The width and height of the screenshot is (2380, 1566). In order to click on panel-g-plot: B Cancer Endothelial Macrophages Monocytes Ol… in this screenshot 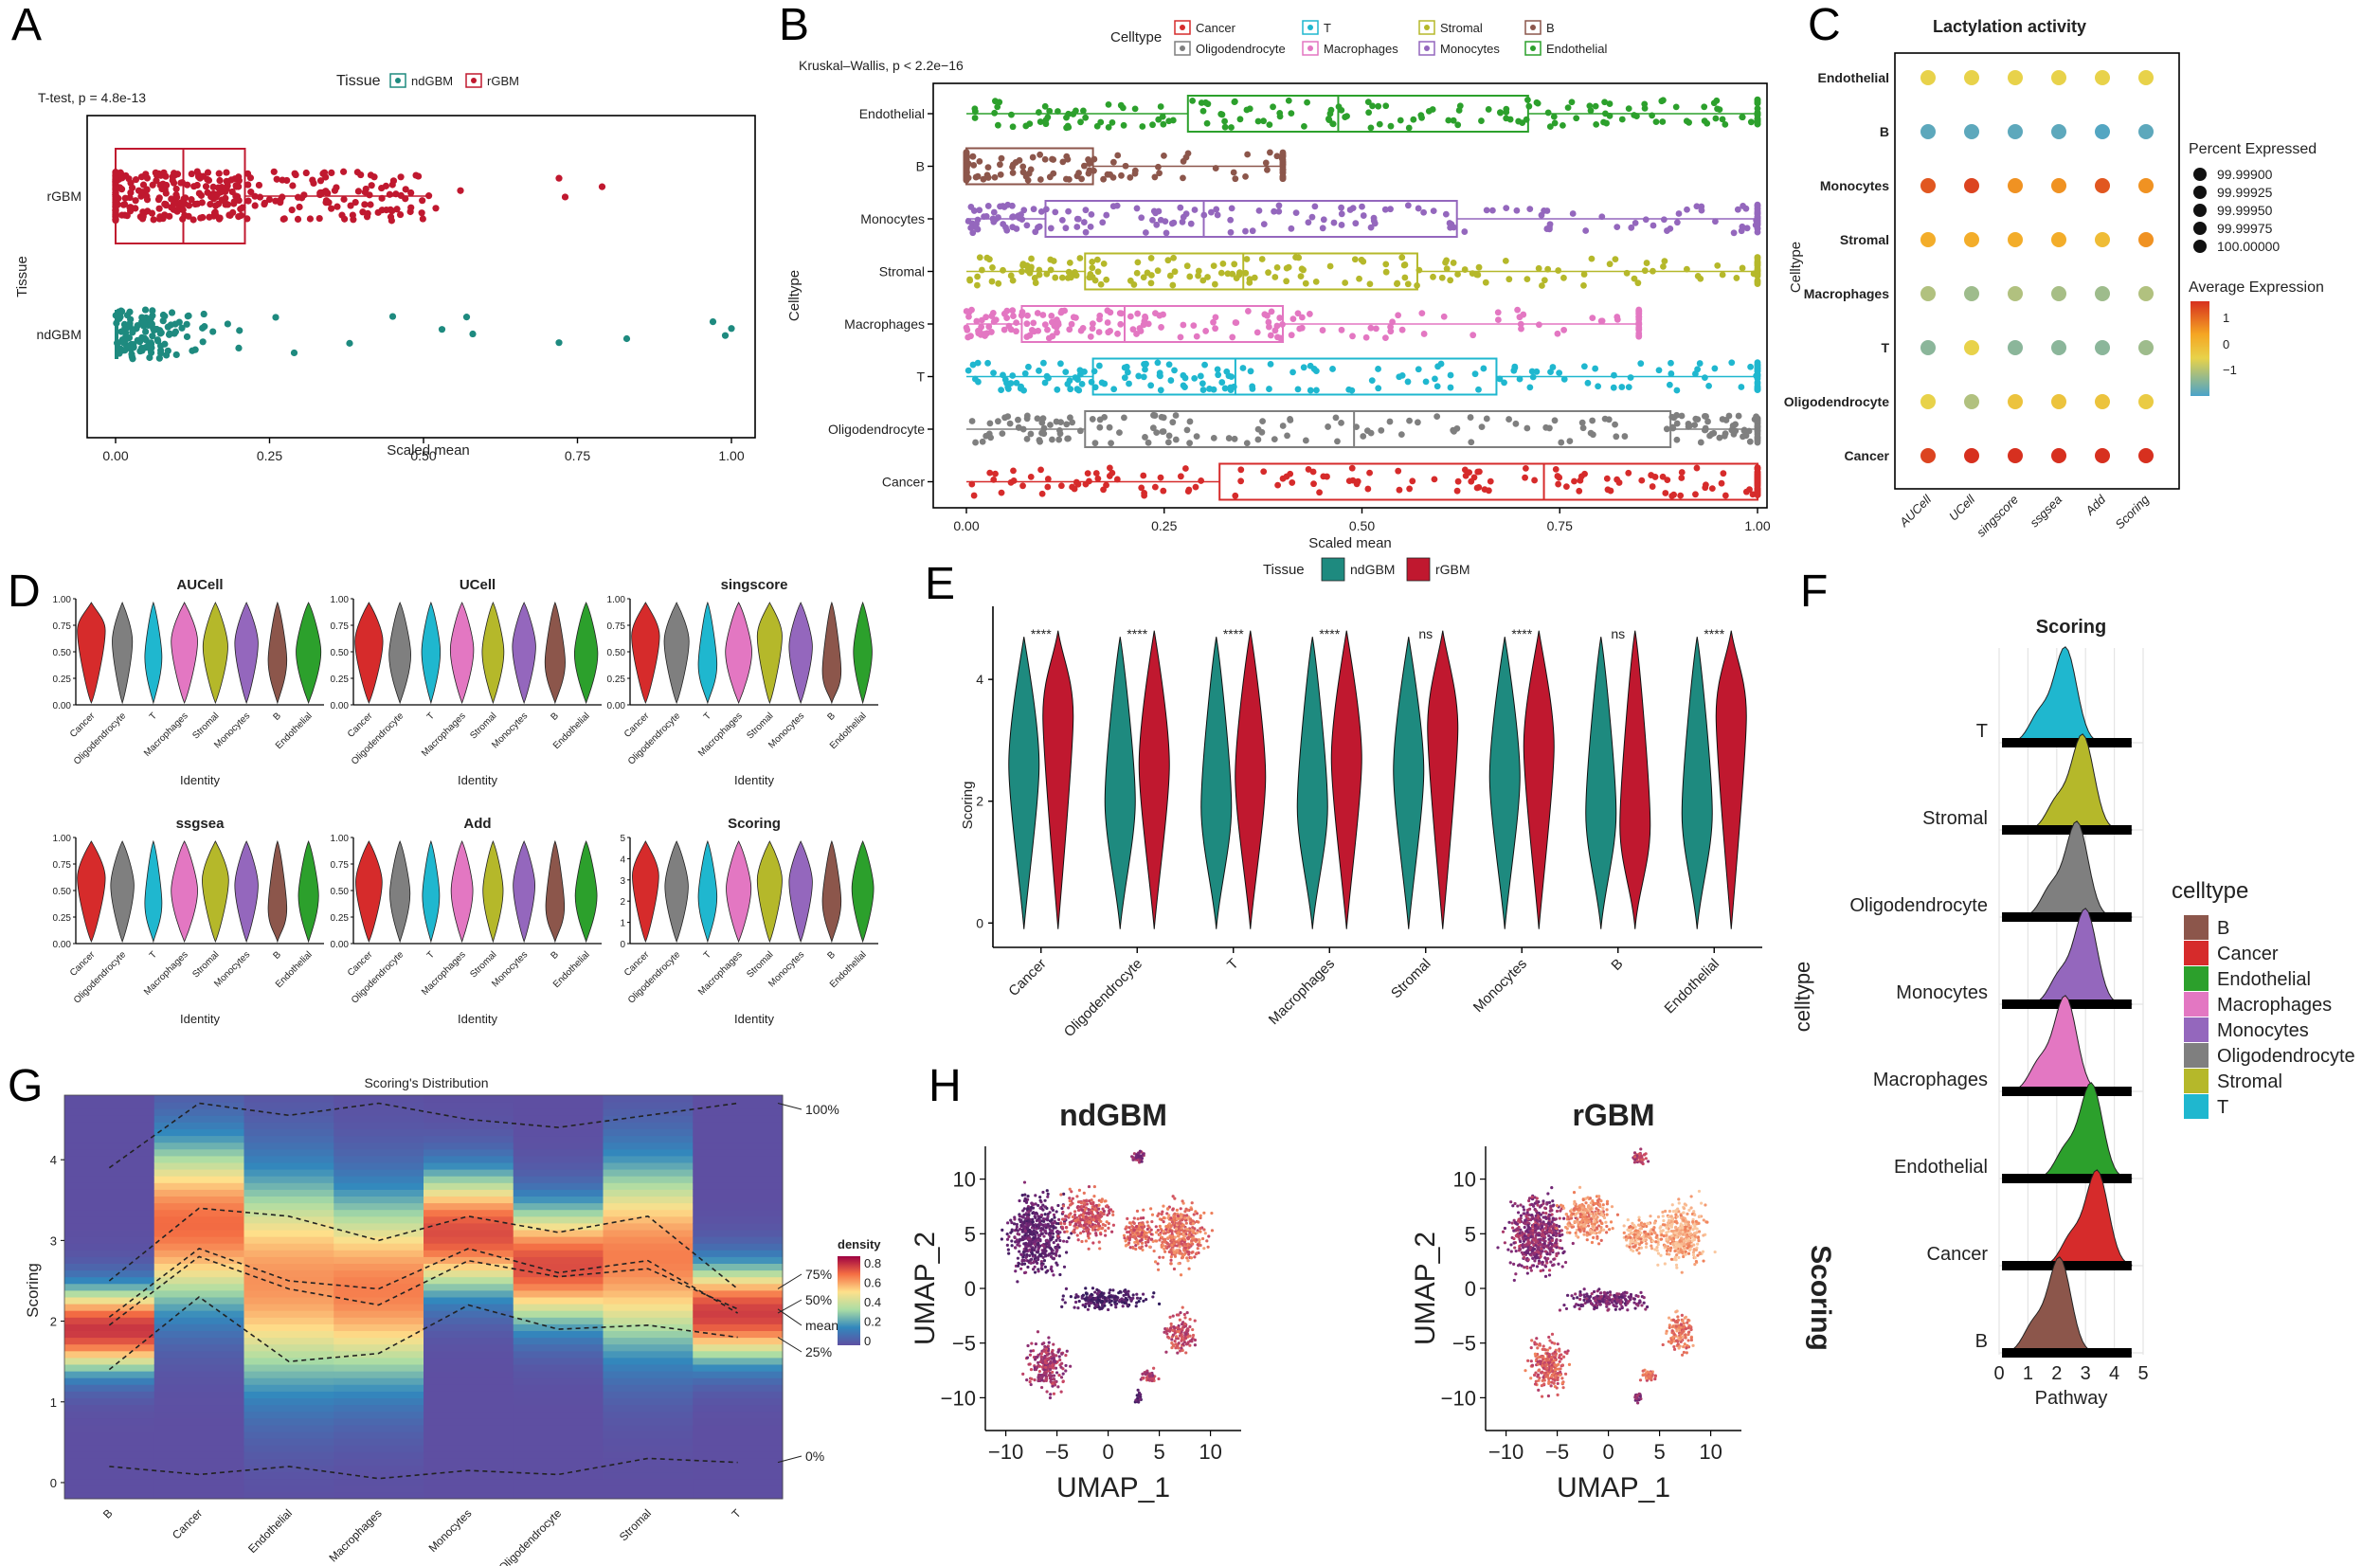, I will do `click(444, 1330)`.